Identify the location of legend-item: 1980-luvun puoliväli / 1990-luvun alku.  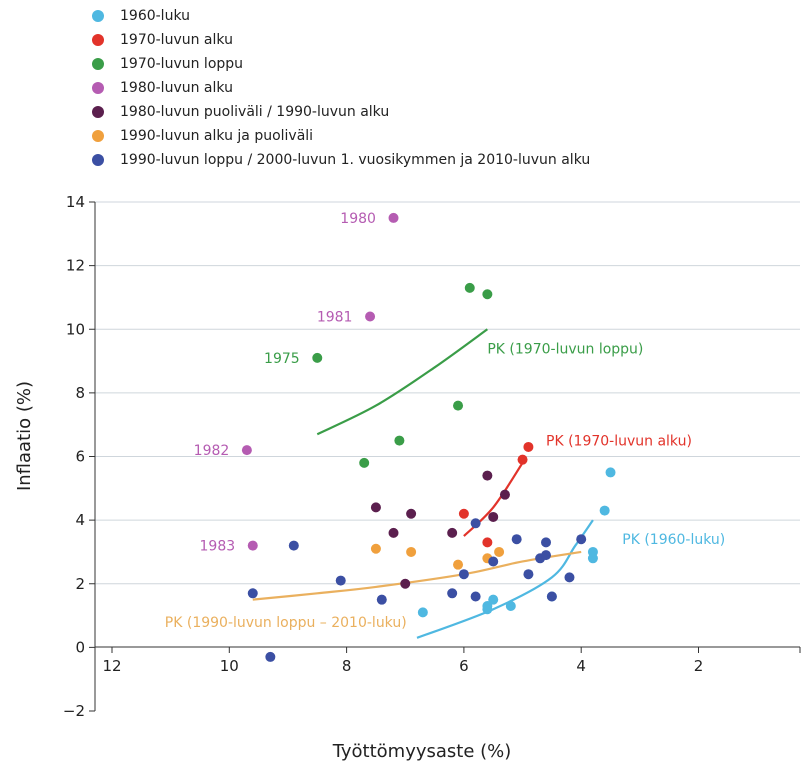
(340, 112).